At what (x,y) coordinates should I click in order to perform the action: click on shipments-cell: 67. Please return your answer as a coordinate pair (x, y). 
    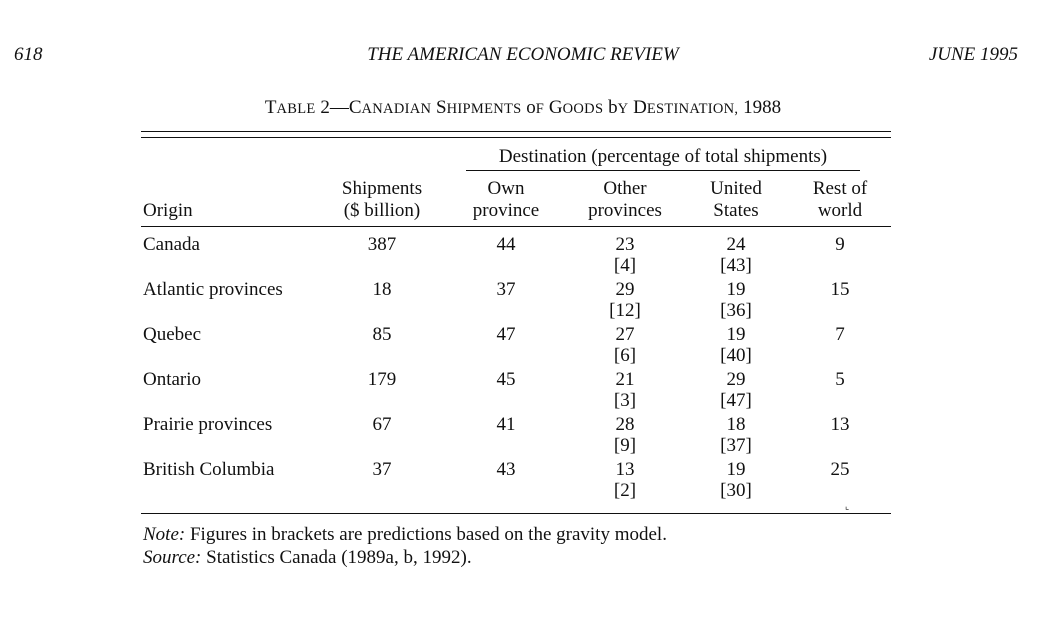
    Looking at the image, I should click on (382, 424).